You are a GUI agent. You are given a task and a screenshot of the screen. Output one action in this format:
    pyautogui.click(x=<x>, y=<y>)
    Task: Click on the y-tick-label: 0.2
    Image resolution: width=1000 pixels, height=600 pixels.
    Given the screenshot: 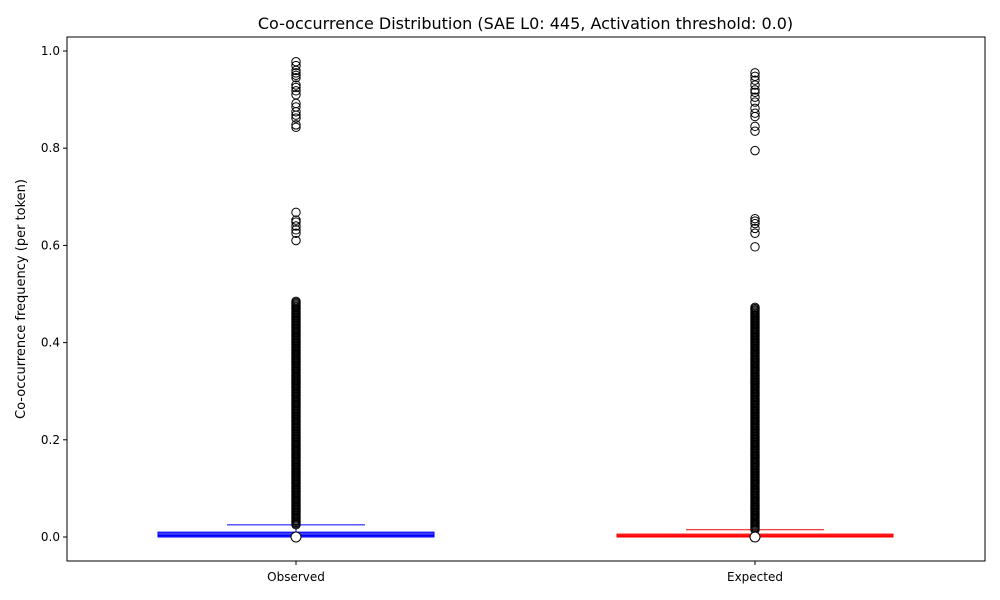 What is the action you would take?
    pyautogui.click(x=50, y=440)
    